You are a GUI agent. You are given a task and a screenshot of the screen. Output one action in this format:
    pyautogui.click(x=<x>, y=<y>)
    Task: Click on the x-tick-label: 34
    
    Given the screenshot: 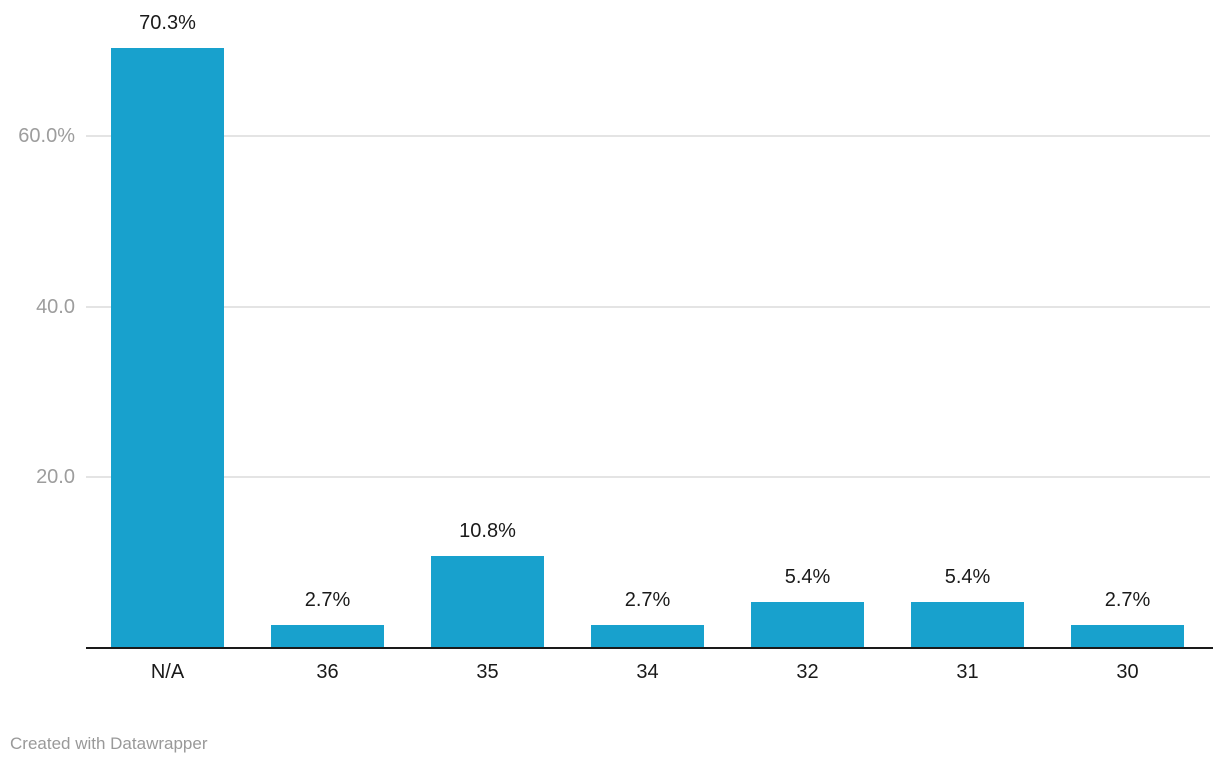 What is the action you would take?
    pyautogui.click(x=647, y=672)
    